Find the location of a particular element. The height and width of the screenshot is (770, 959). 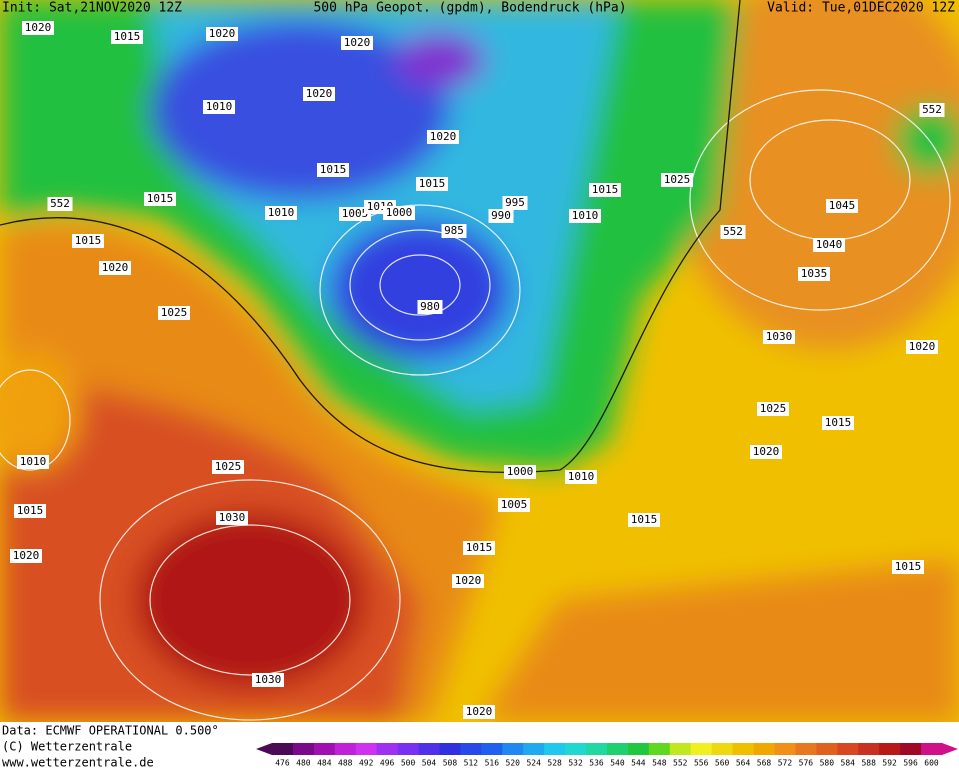

isobar-label: 1040 is located at coordinates (829, 244).